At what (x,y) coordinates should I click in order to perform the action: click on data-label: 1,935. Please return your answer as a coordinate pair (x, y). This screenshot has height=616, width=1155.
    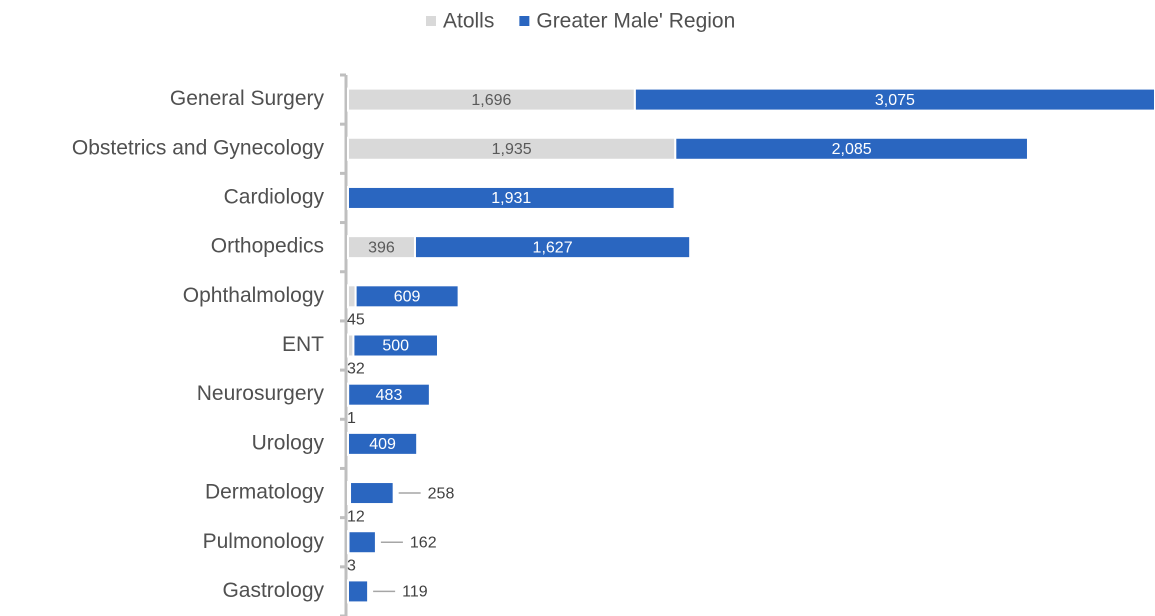
    Looking at the image, I should click on (512, 149).